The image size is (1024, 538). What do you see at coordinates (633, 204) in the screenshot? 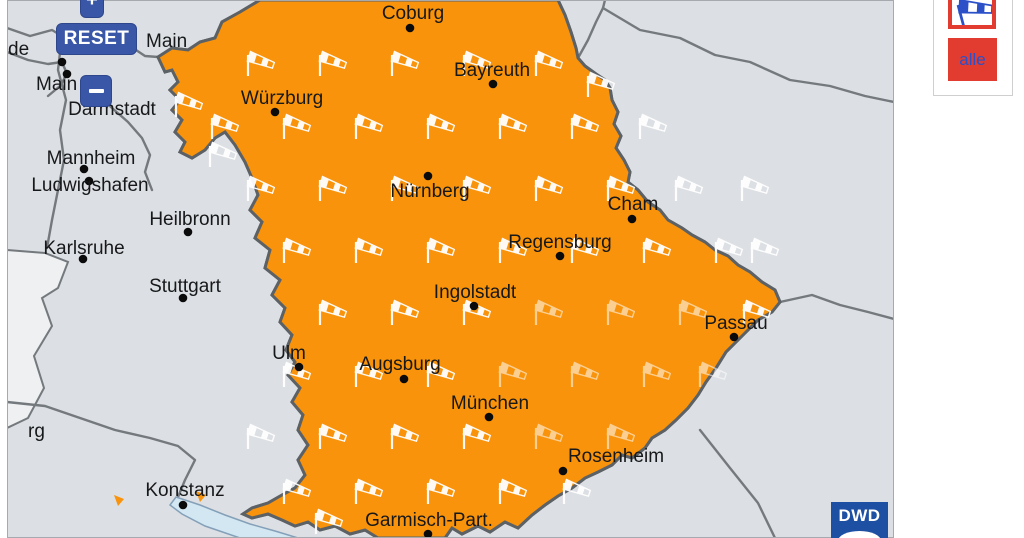
I see `city-label: Cham` at bounding box center [633, 204].